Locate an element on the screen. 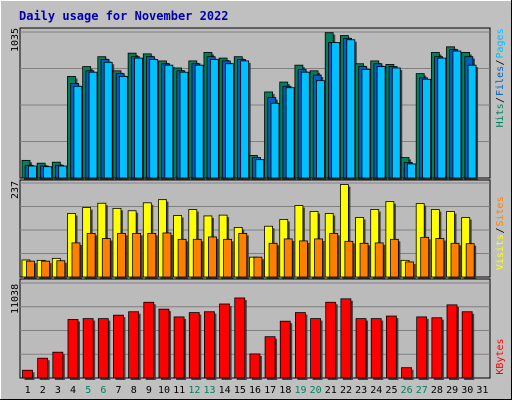  day-label-3: 3 is located at coordinates (58, 390).